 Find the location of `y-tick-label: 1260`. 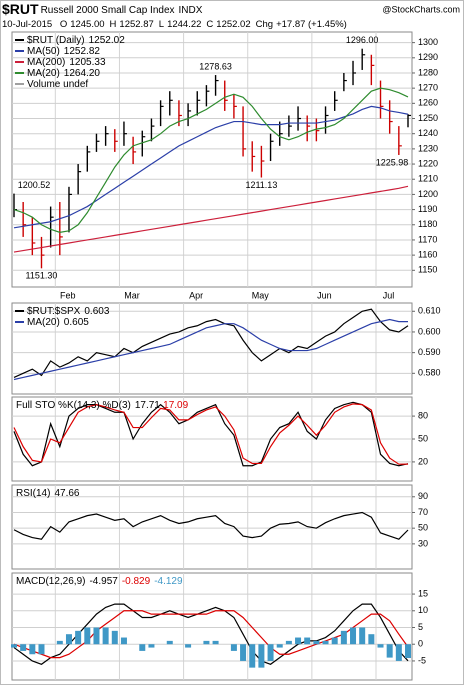

y-tick-label: 1260 is located at coordinates (428, 103).